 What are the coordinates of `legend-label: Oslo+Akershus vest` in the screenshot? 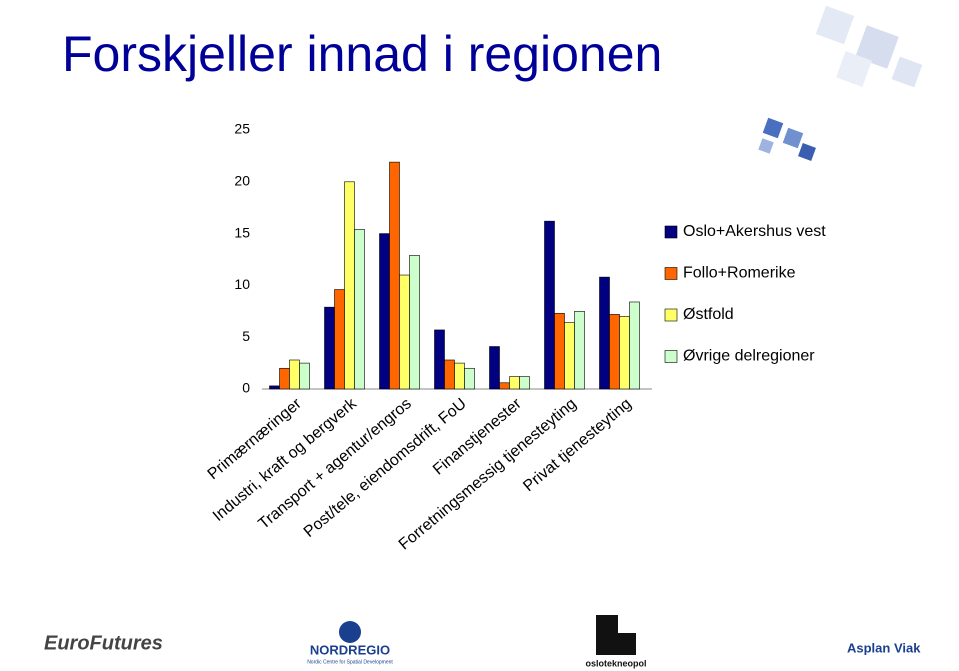 It's located at (754, 231).